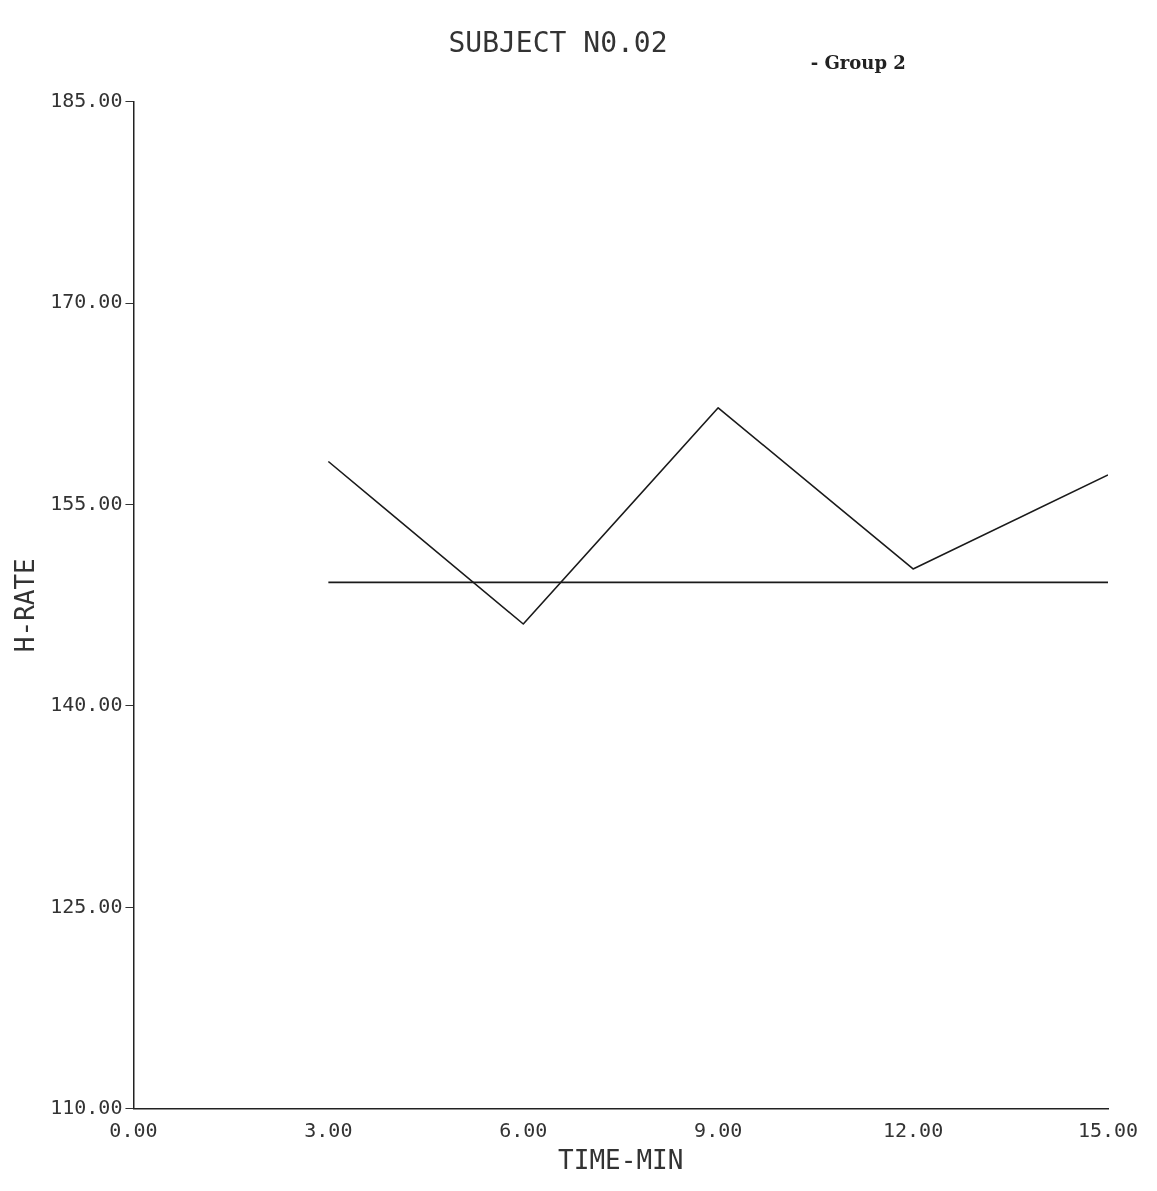 This screenshot has height=1191, width=1157. I want to click on chart-title: SUBJECT N0.02, so click(558, 43).